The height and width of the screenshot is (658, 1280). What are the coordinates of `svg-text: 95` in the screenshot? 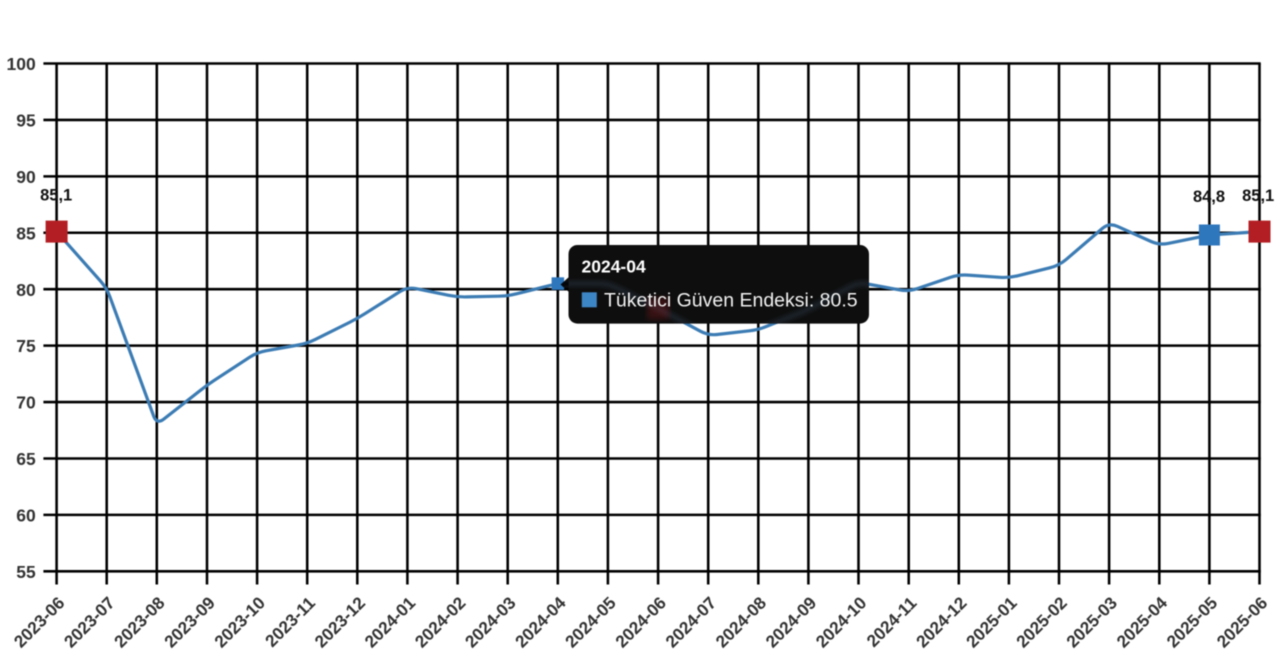 It's located at (26, 121).